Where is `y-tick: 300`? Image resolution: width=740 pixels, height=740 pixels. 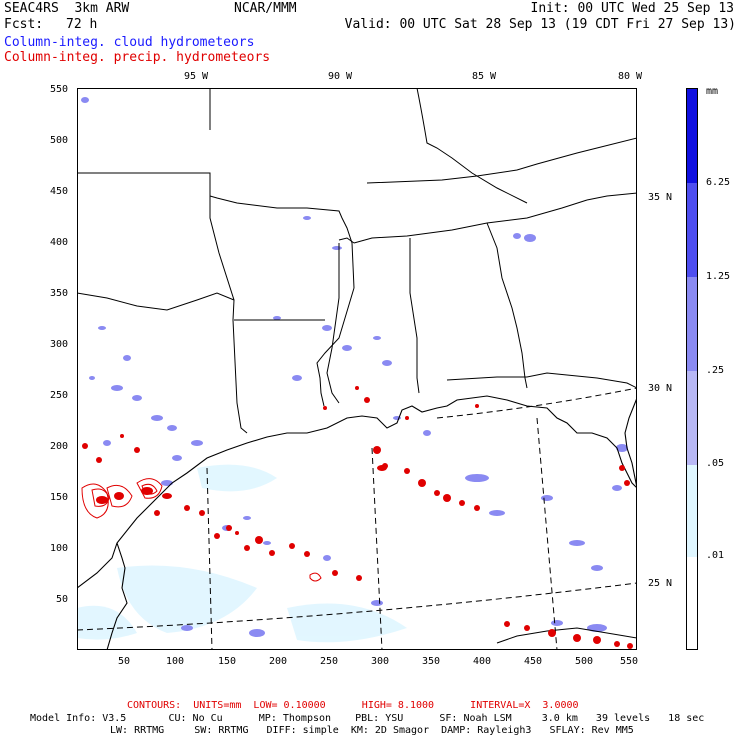
y-tick: 300 is located at coordinates (59, 344).